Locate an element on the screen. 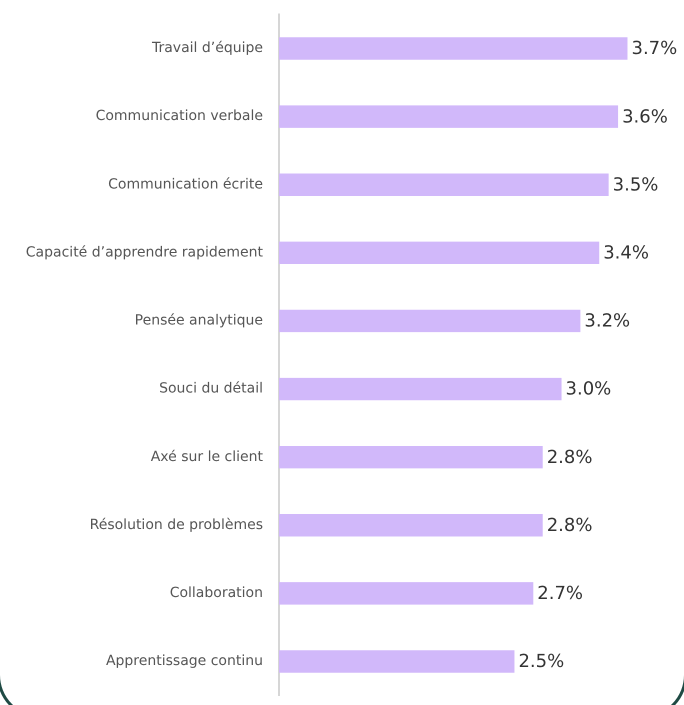 This screenshot has width=684, height=705. y-tick-label: Pensée analytique is located at coordinates (198, 320).